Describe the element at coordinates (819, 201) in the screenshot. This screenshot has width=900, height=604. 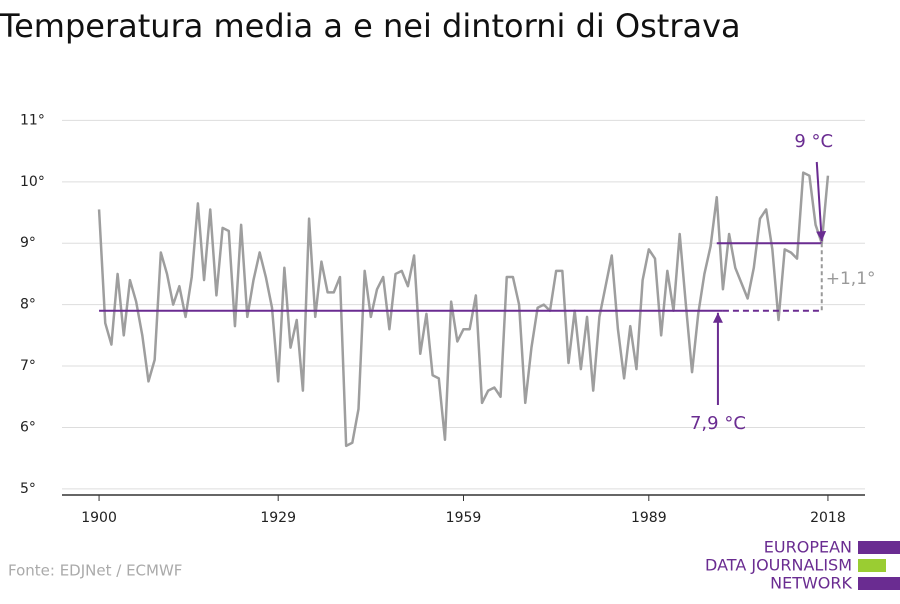
I see `annotation-arrow` at that location.